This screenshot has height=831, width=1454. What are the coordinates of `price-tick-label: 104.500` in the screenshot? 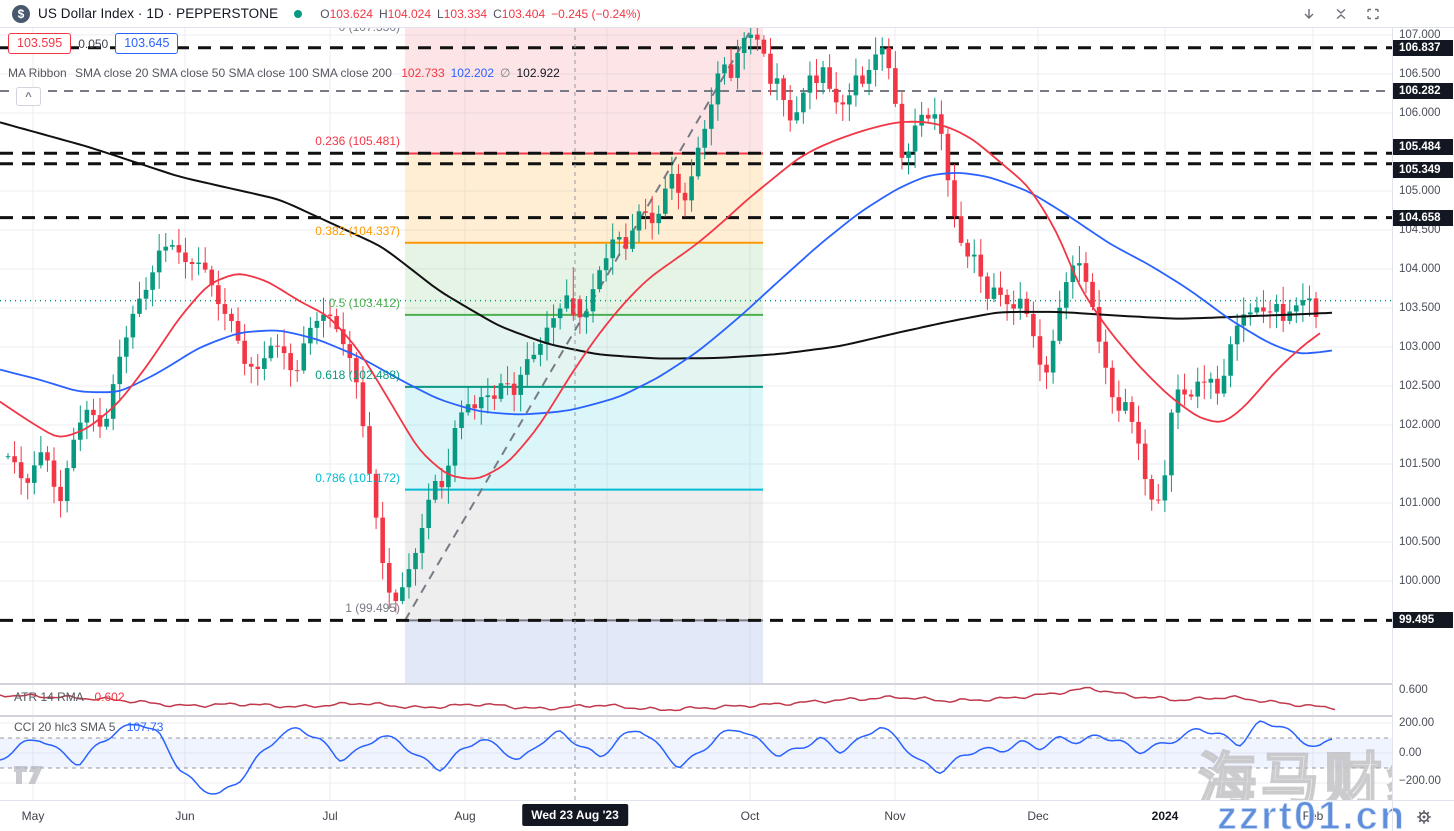 It's located at (1420, 230).